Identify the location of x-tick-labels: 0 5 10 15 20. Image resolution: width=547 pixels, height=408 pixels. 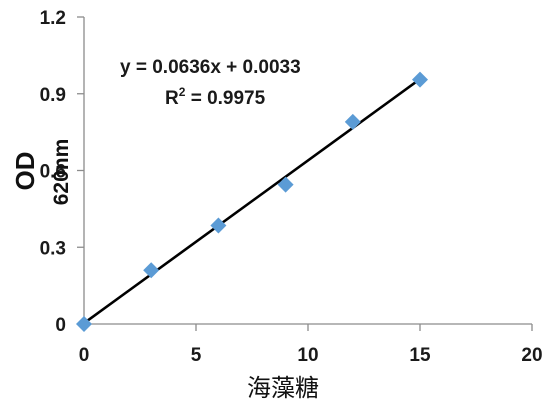
(311, 355).